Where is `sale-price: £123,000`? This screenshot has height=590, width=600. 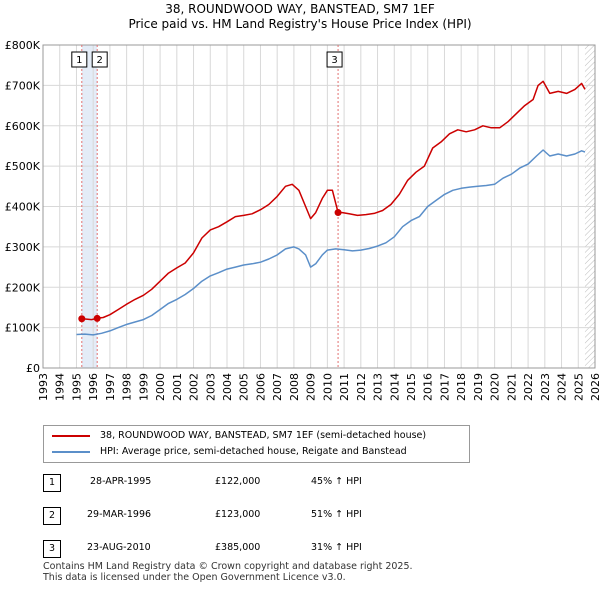 sale-price: £123,000 is located at coordinates (238, 514).